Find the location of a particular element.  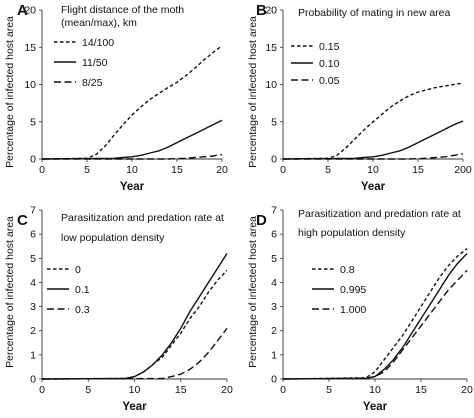

x-tick-label: 200 is located at coordinates (463, 170).